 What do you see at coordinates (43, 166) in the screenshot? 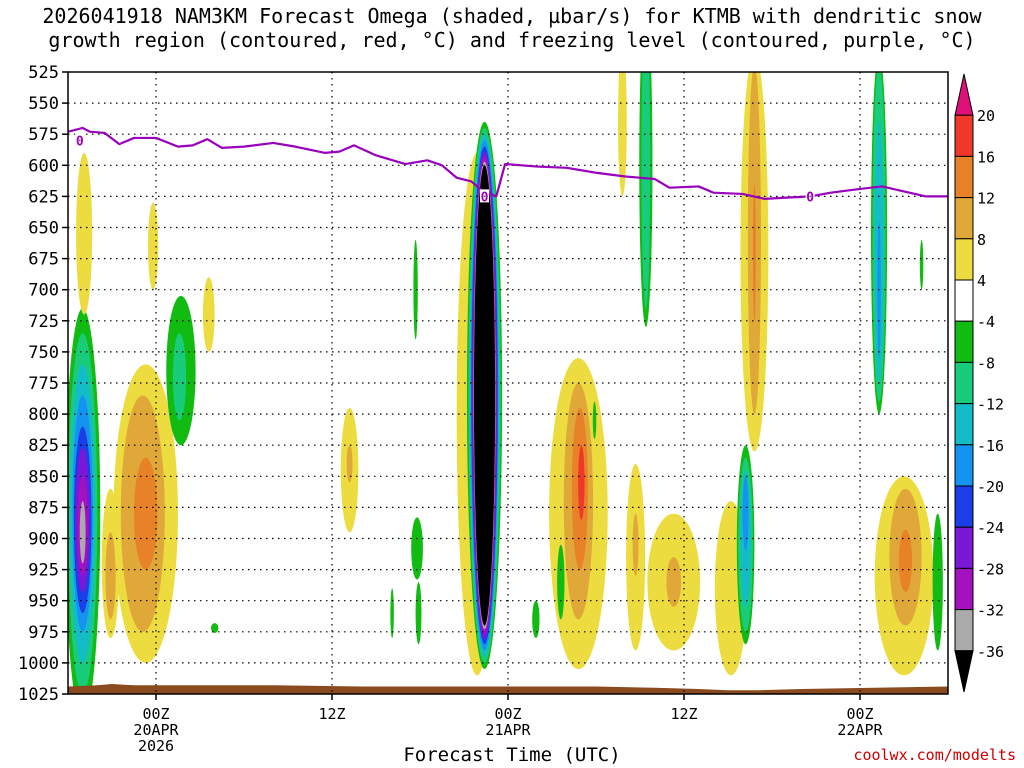
I see `y-tick-label-600: 600` at bounding box center [43, 166].